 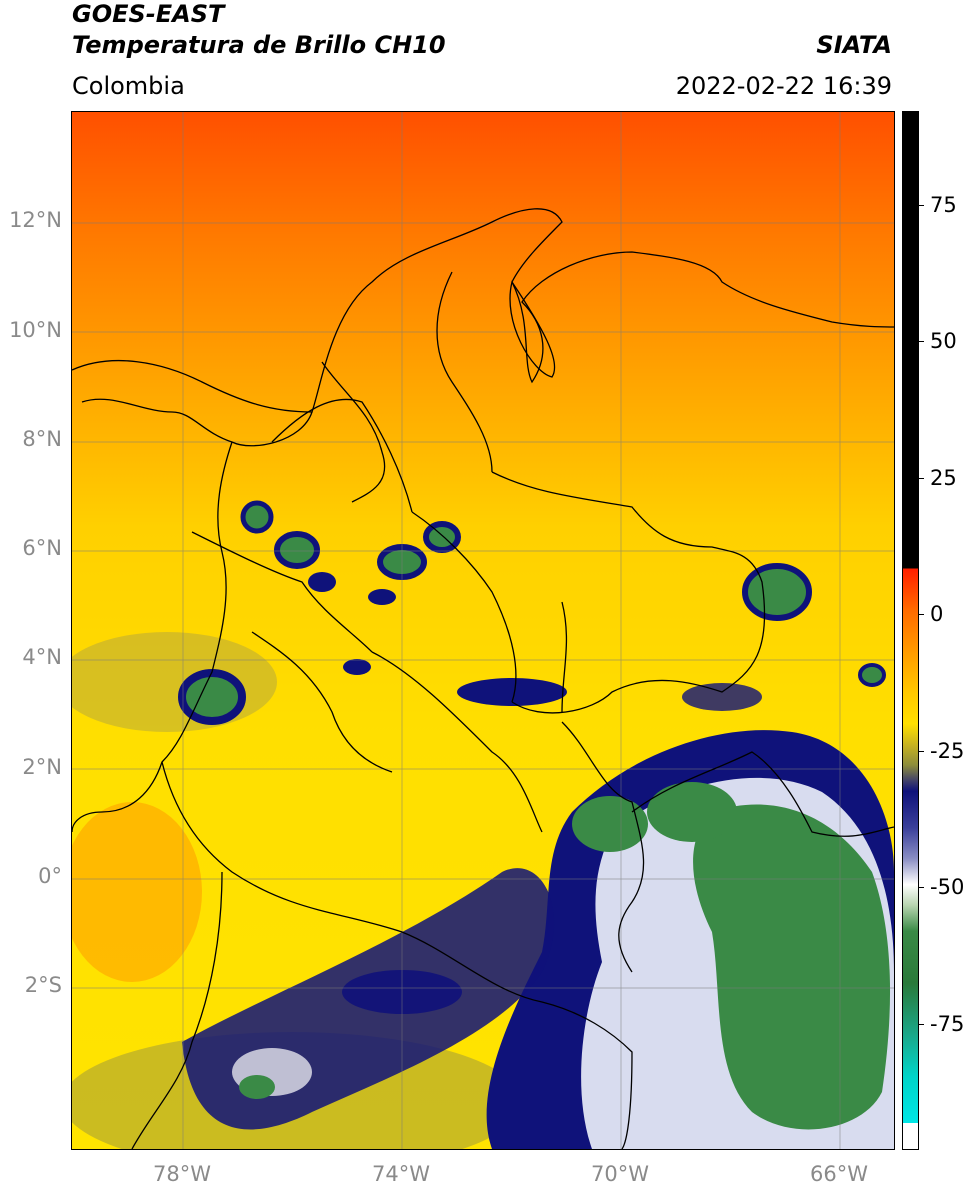 What do you see at coordinates (42, 767) in the screenshot?
I see `lat-label-2n: 2°N` at bounding box center [42, 767].